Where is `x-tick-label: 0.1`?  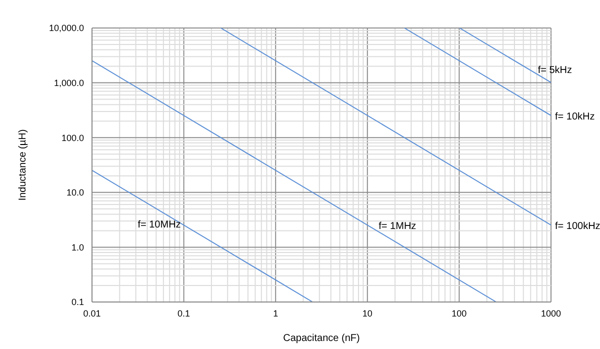 x-tick-label: 0.1 is located at coordinates (184, 313).